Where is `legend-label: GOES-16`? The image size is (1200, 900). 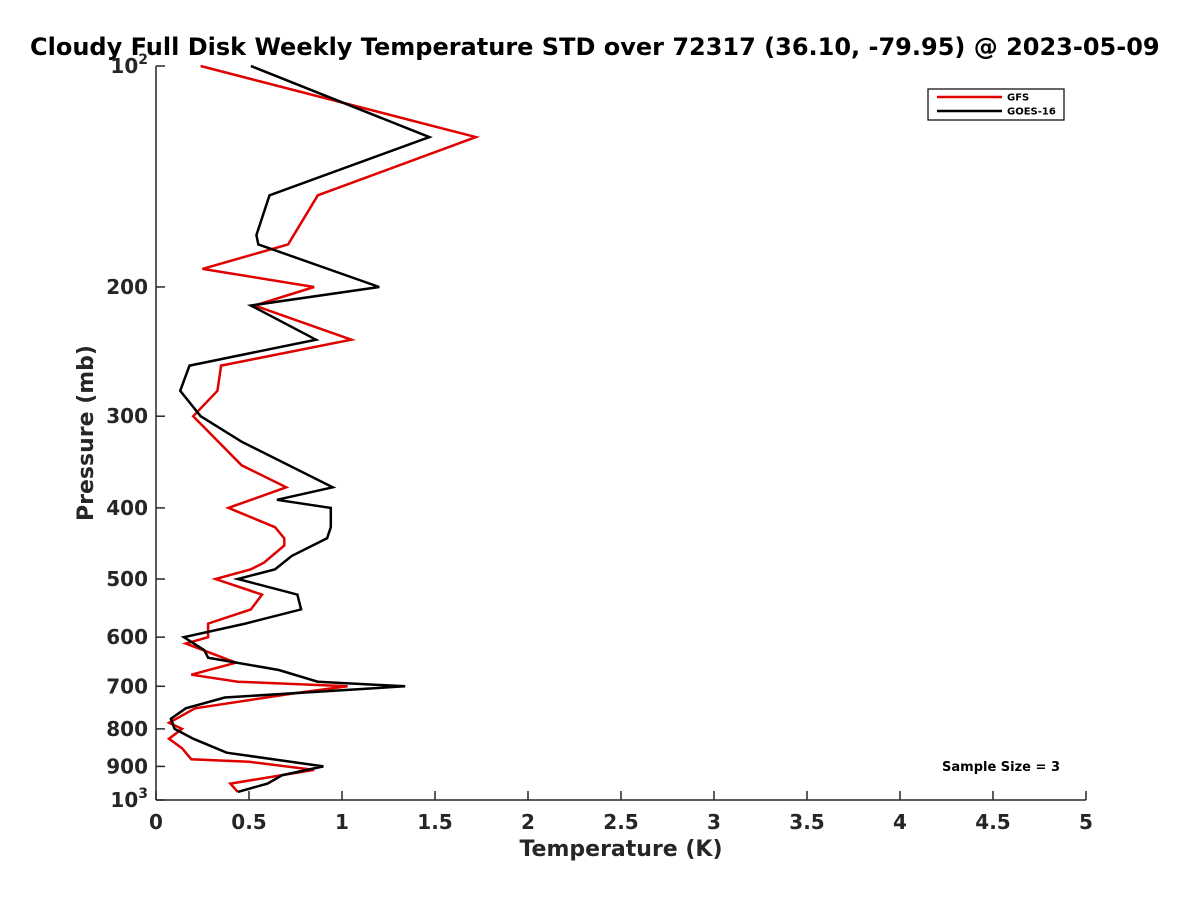
legend-label: GOES-16 is located at coordinates (1031, 112).